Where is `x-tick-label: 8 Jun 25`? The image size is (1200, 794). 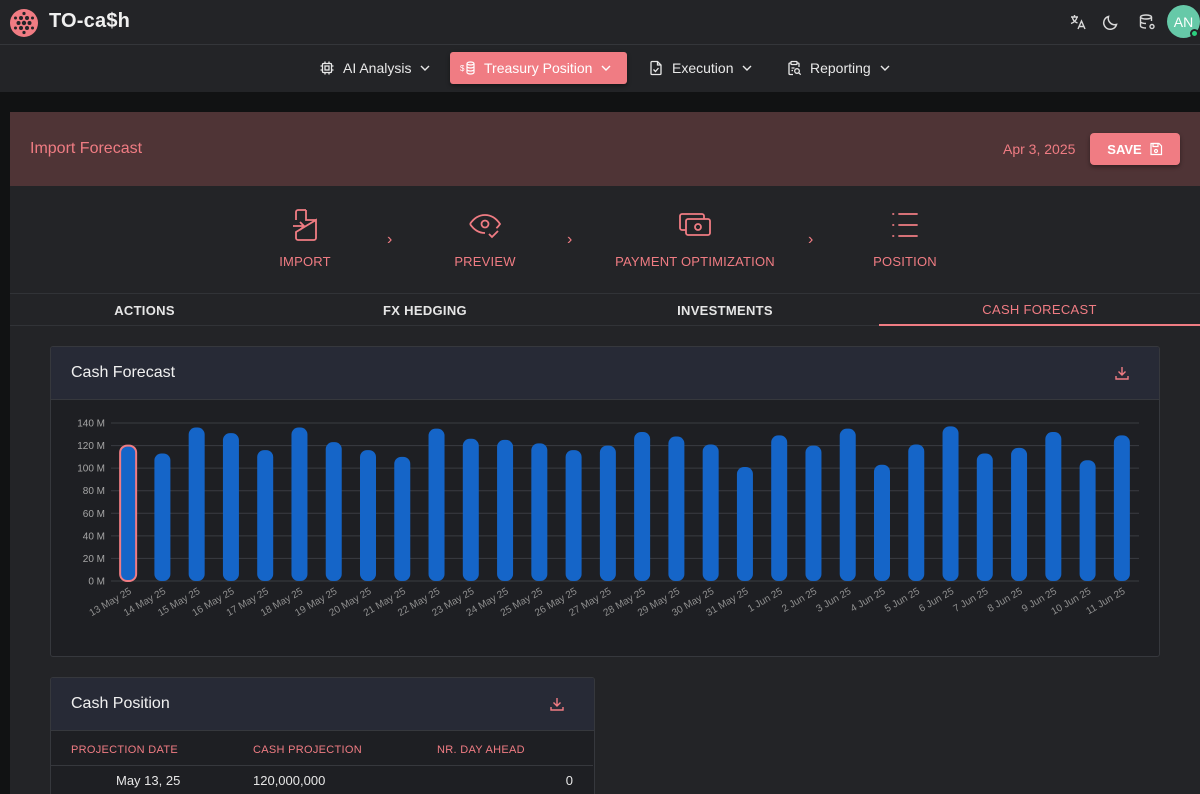 x-tick-label: 8 Jun 25 is located at coordinates (1005, 600).